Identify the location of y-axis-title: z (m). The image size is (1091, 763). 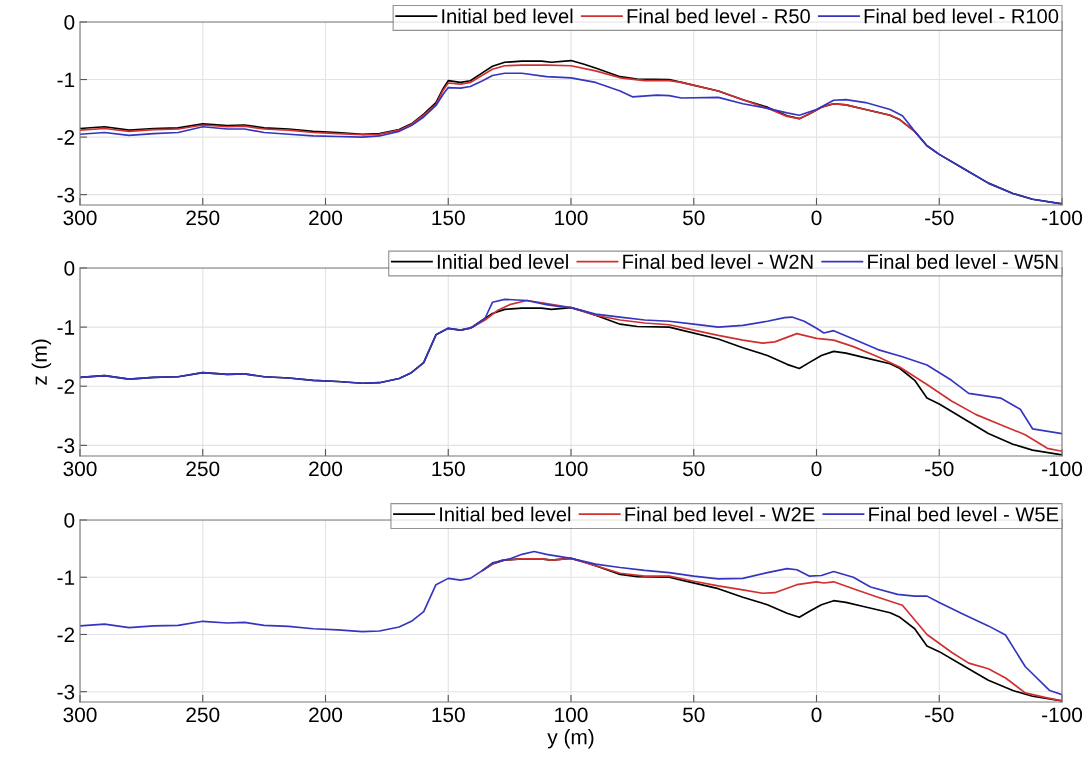
(41, 362).